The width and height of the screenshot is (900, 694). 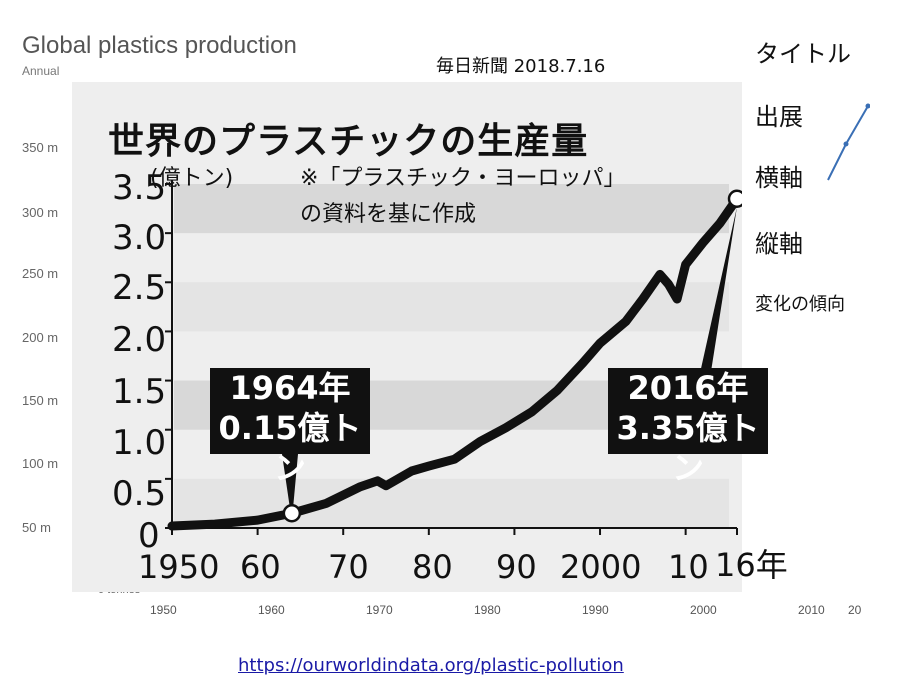 What do you see at coordinates (40, 337) in the screenshot?
I see `background-y-tick: 200 m` at bounding box center [40, 337].